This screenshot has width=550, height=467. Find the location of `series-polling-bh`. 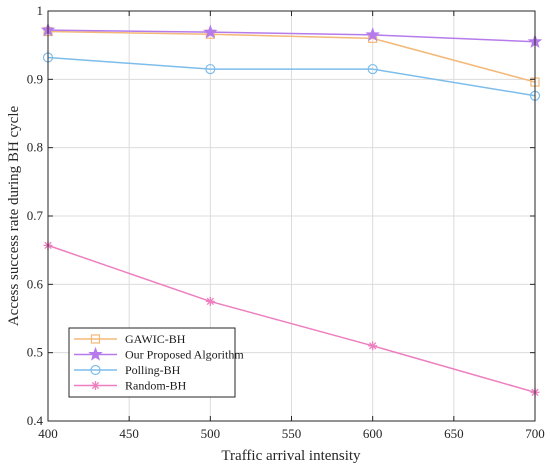

series-polling-bh is located at coordinates (291, 76).